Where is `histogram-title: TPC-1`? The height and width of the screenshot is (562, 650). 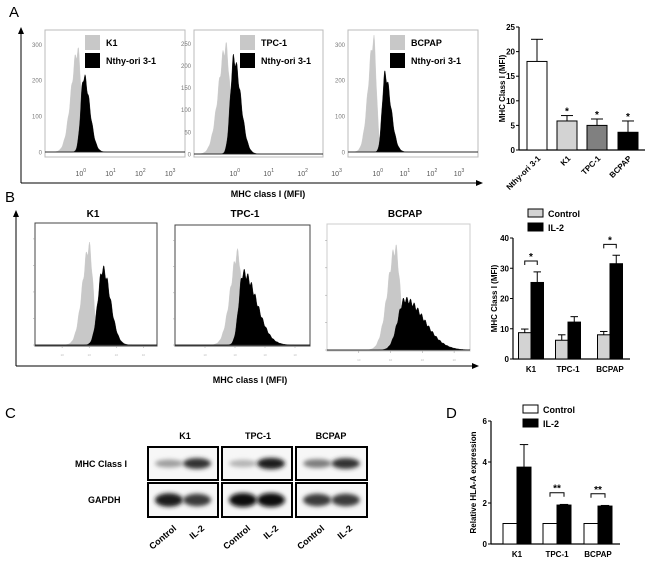 histogram-title: TPC-1 is located at coordinates (245, 214).